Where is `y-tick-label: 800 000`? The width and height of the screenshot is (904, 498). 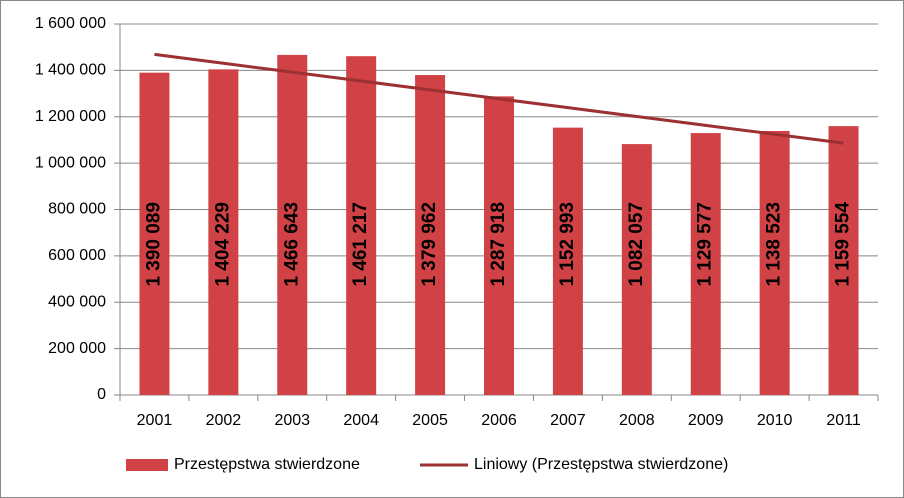
y-tick-label: 800 000 is located at coordinates (77, 209).